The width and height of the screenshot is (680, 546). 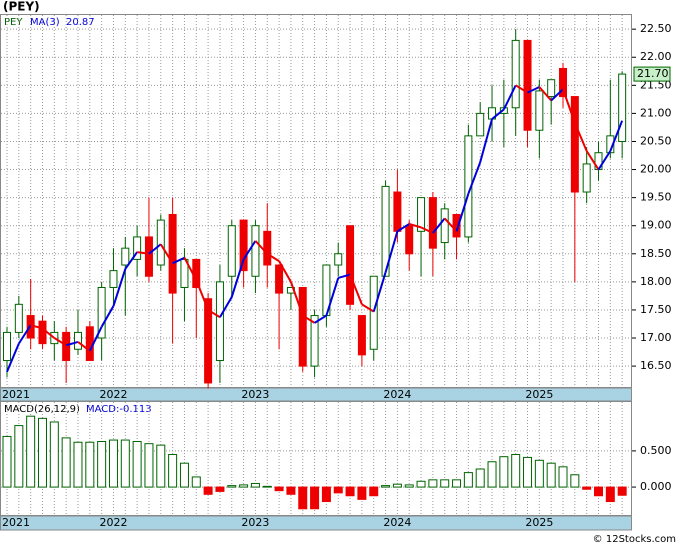 I want to click on legend-symbol: PEY, so click(x=13, y=22).